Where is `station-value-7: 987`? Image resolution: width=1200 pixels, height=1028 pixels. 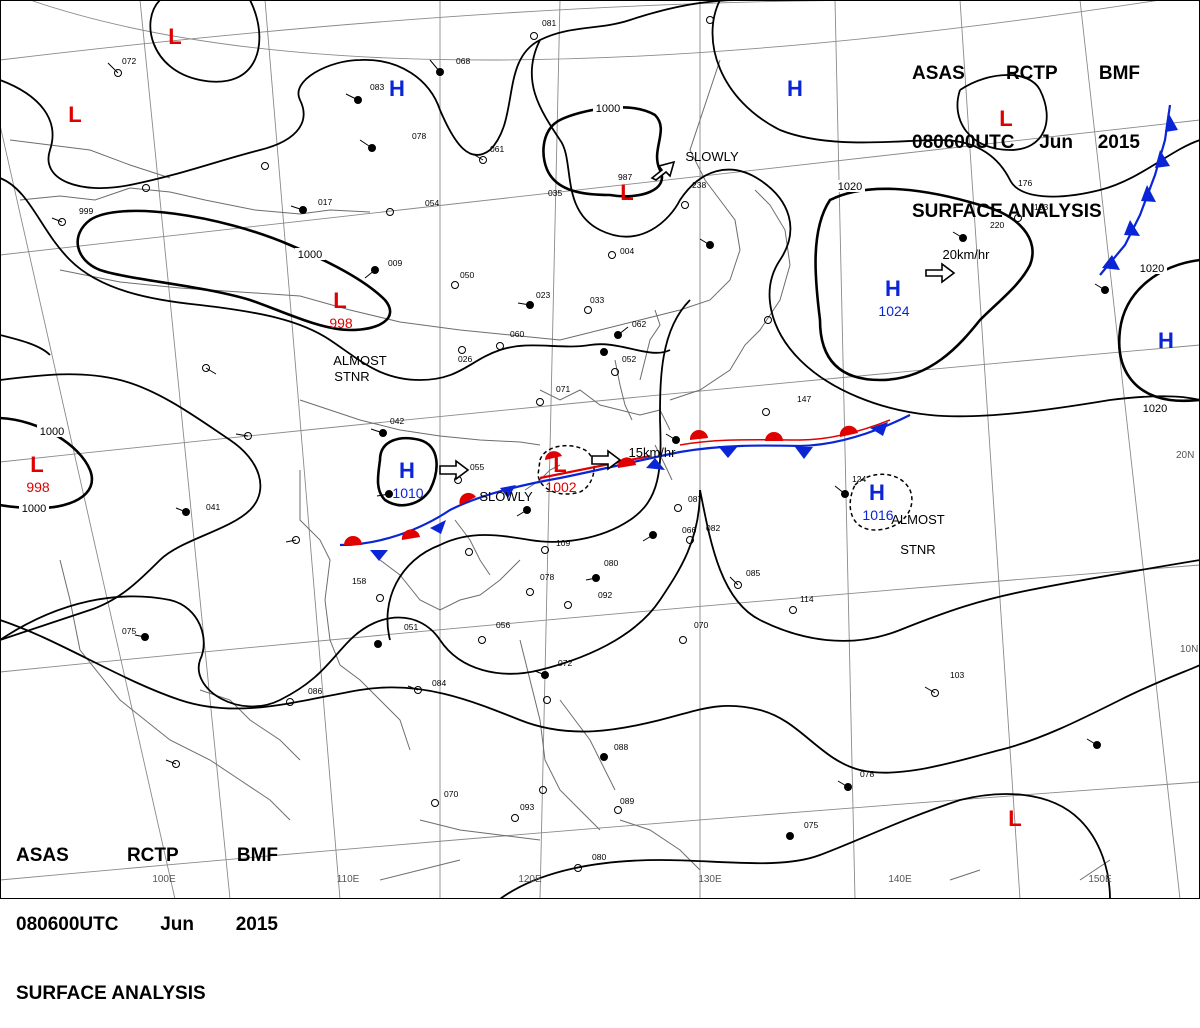 station-value-7: 987 is located at coordinates (625, 177).